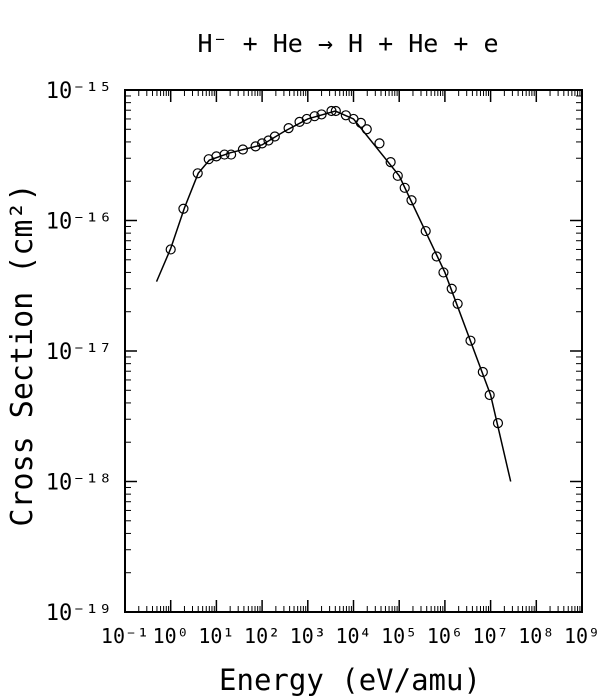 The width and height of the screenshot is (598, 696). I want to click on x-tick-label: 10⁶, so click(445, 636).